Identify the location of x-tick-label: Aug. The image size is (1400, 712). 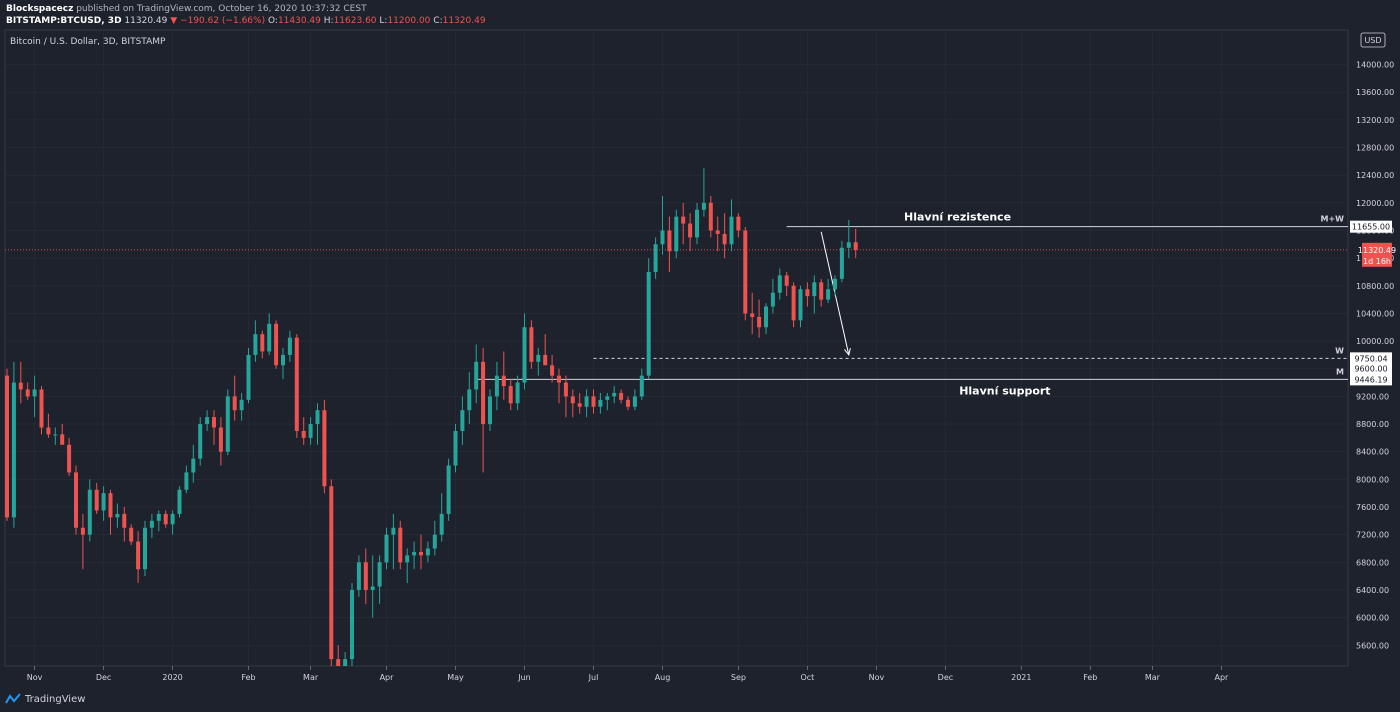
(663, 677).